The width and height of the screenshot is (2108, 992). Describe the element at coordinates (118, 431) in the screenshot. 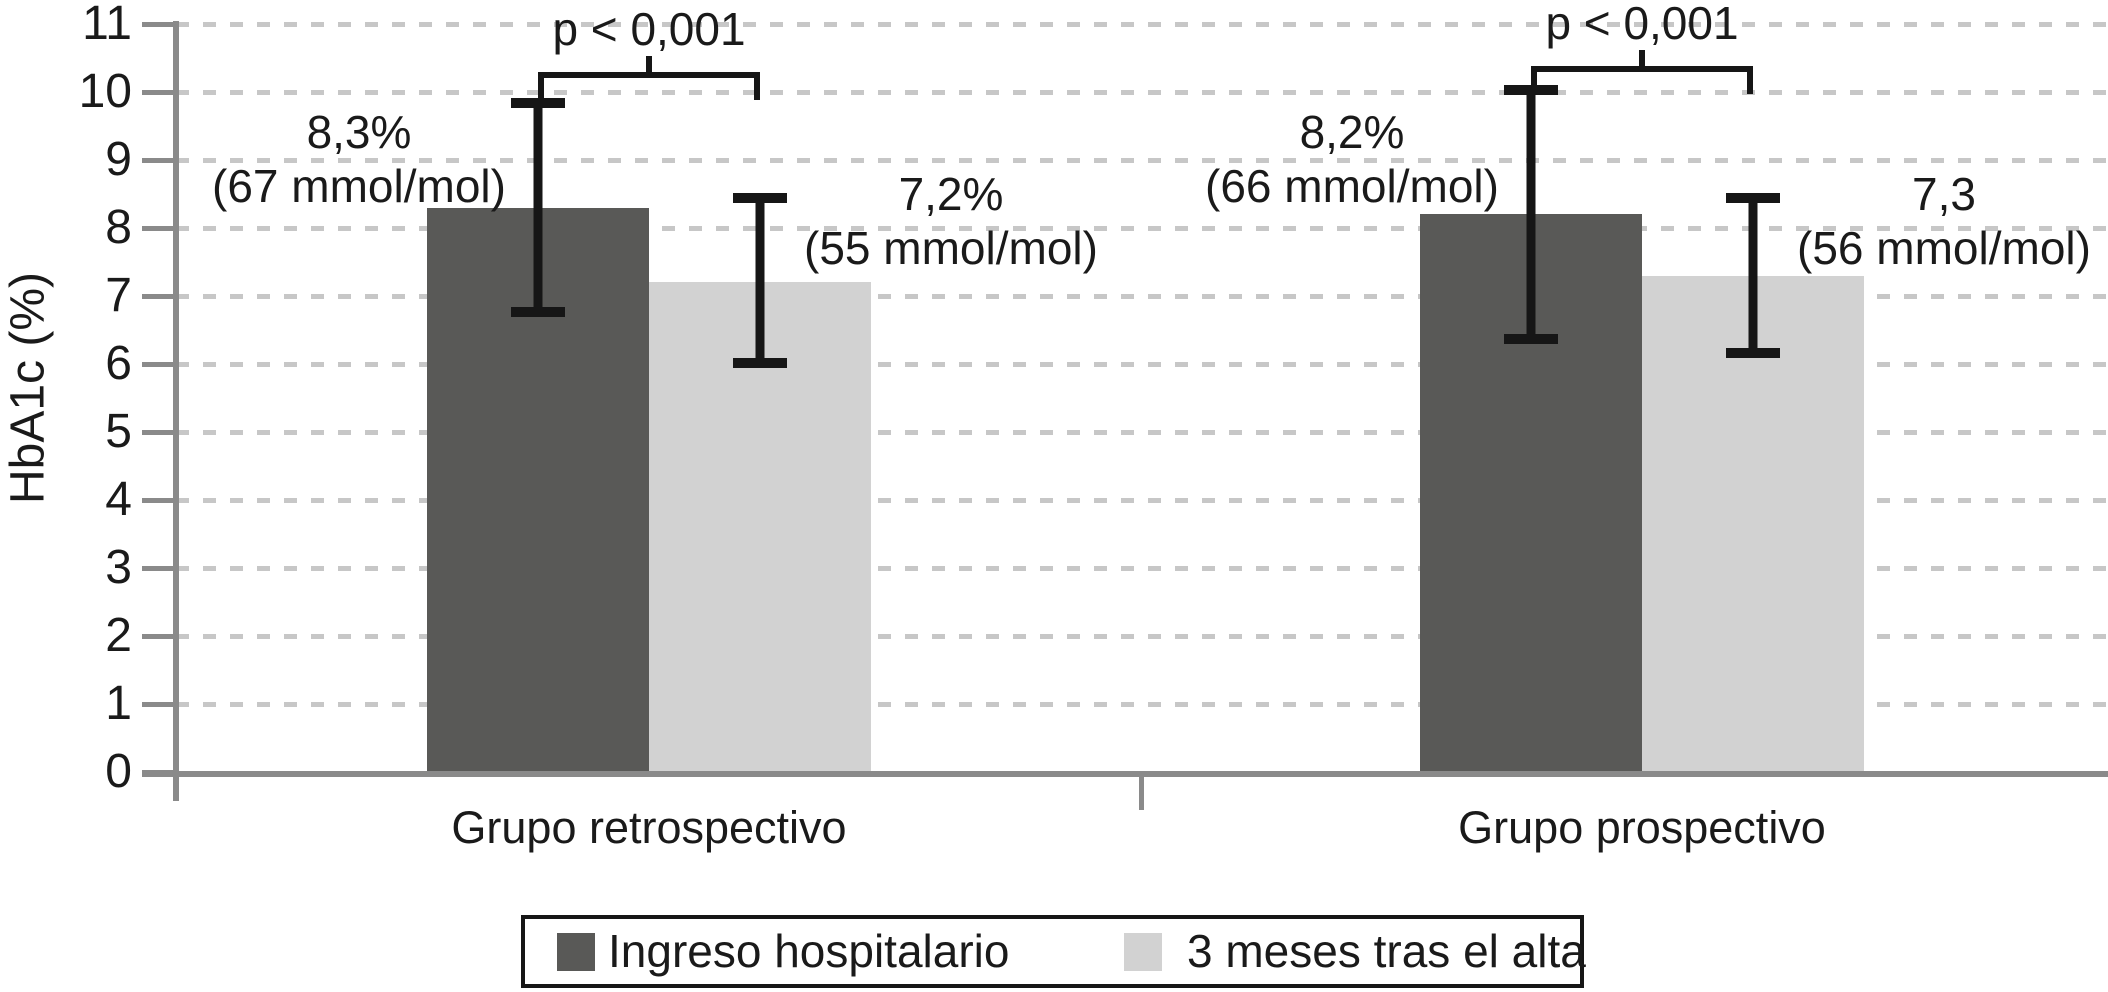

I see `y-tick-label: 5` at that location.